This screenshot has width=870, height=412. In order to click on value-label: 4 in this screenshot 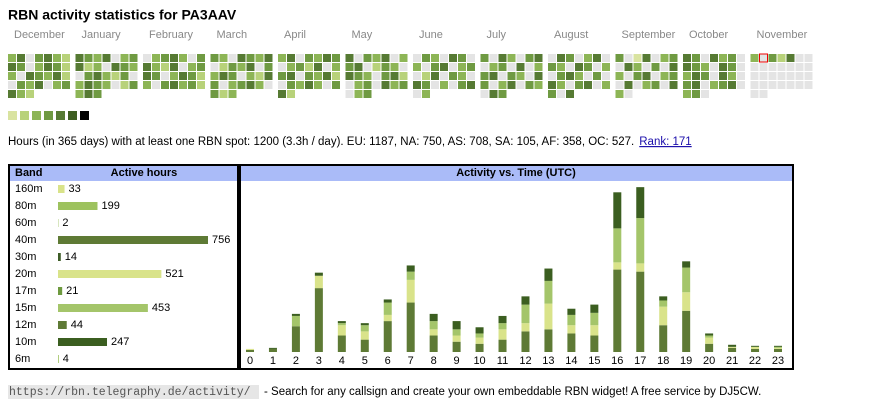, I will do `click(66, 359)`.